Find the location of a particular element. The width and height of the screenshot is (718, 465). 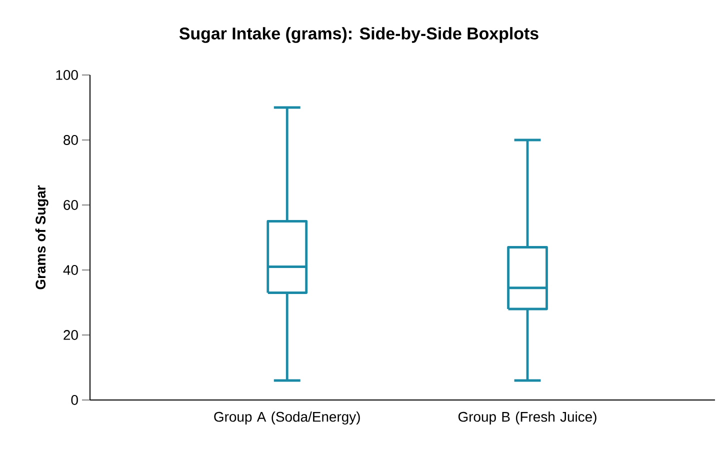

y-tick-label: 80 is located at coordinates (71, 140).